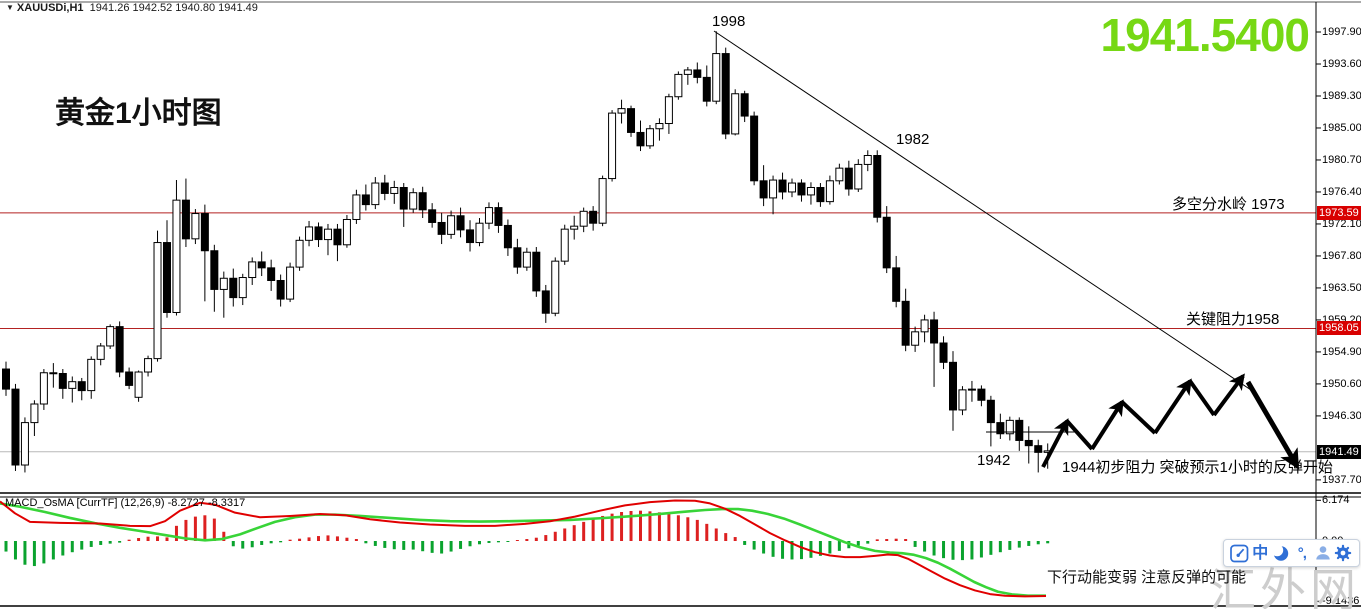 This screenshot has width=1361, height=609. I want to click on level-price-tag: 1973.59, so click(1339, 212).